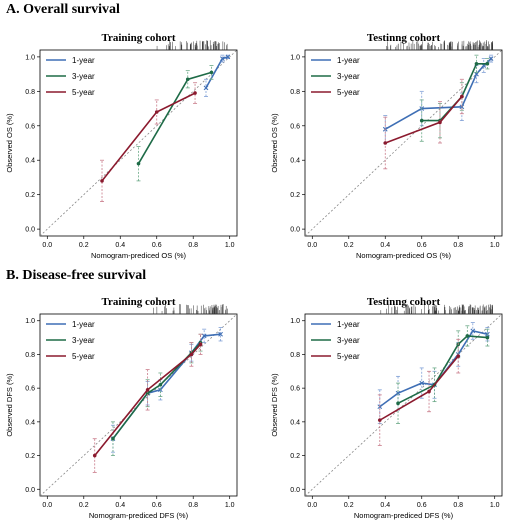 This screenshot has height=526, width=530. What do you see at coordinates (76, 275) in the screenshot?
I see `section-title-disease-free-survival: B. Disease-free survival` at bounding box center [76, 275].